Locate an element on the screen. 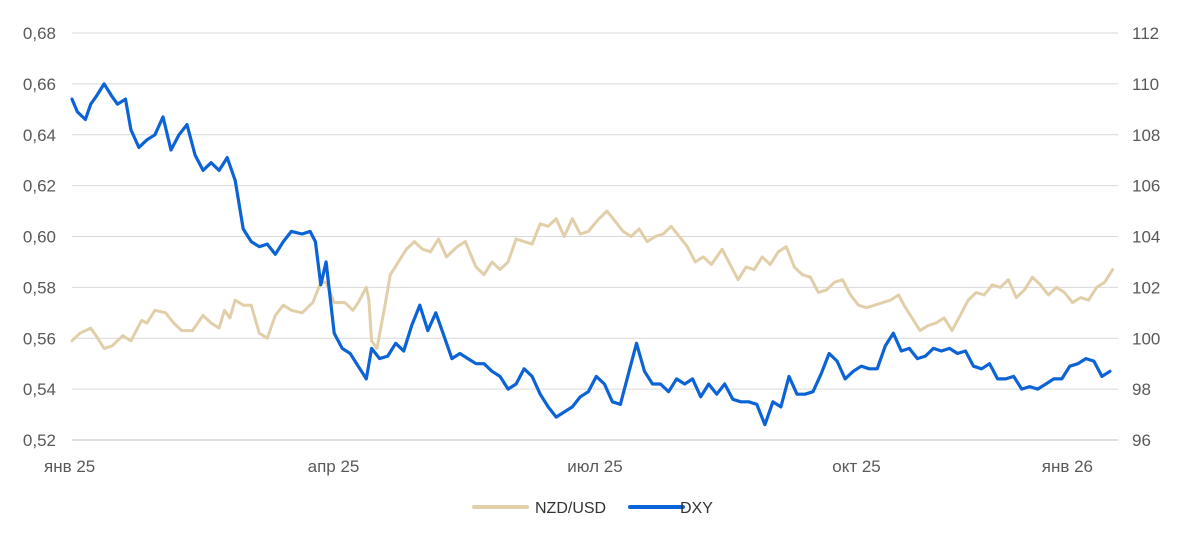 The image size is (1200, 544). x-tick-label: окт 25 is located at coordinates (856, 466).